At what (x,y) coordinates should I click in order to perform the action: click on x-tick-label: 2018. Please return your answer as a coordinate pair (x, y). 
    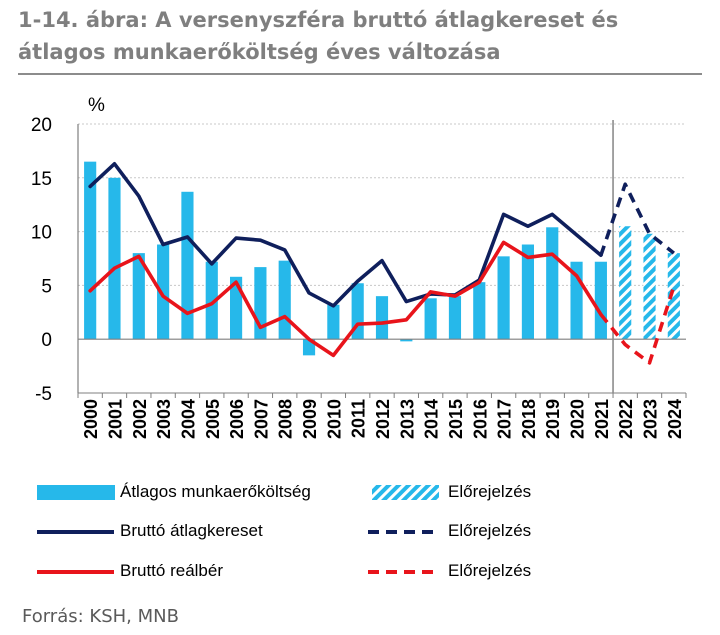
    Looking at the image, I should click on (529, 419).